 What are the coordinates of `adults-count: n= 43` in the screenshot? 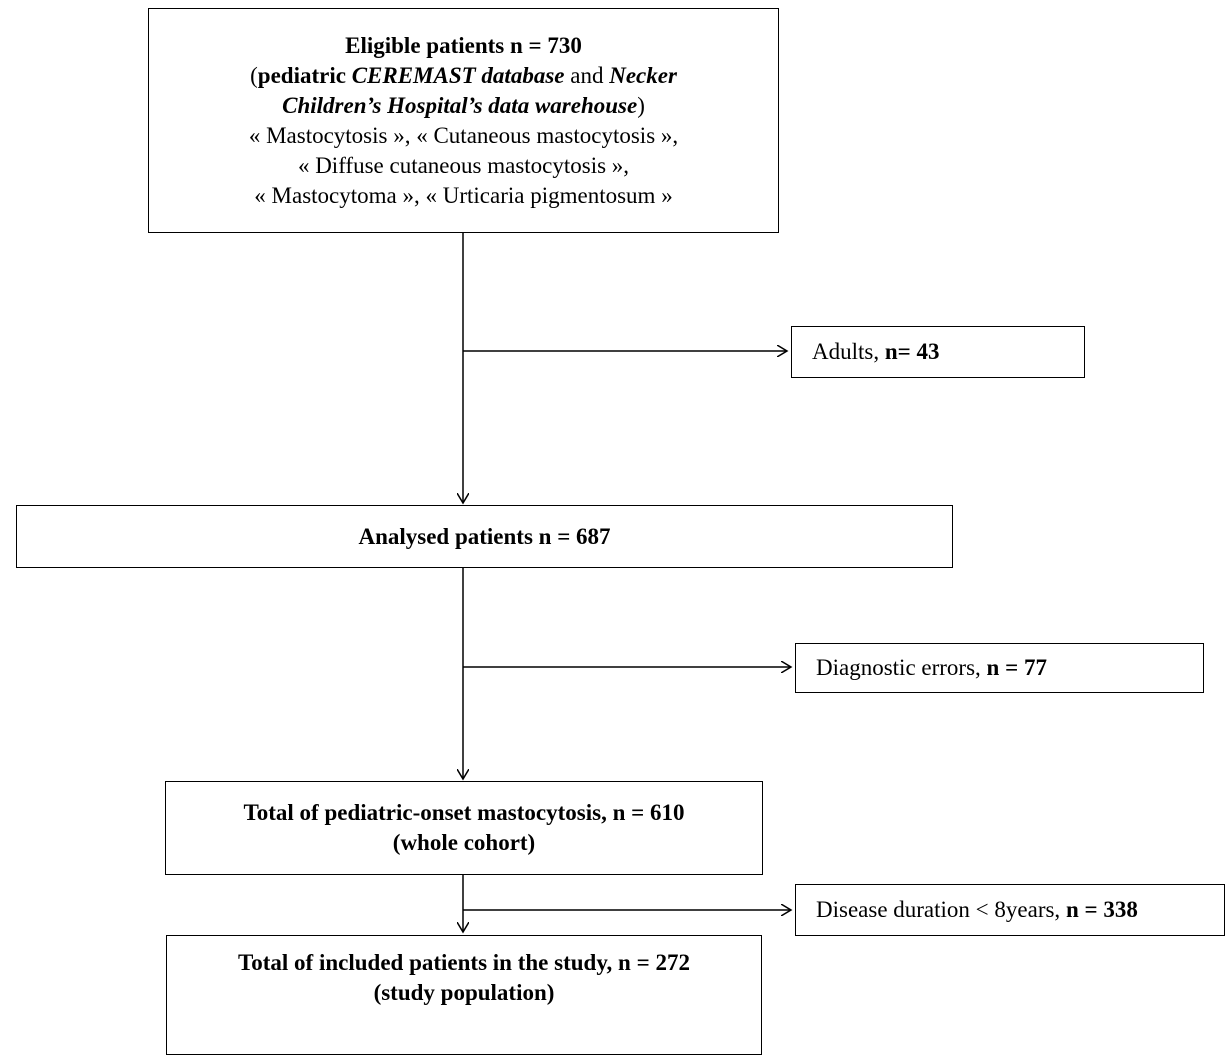 It's located at (912, 351).